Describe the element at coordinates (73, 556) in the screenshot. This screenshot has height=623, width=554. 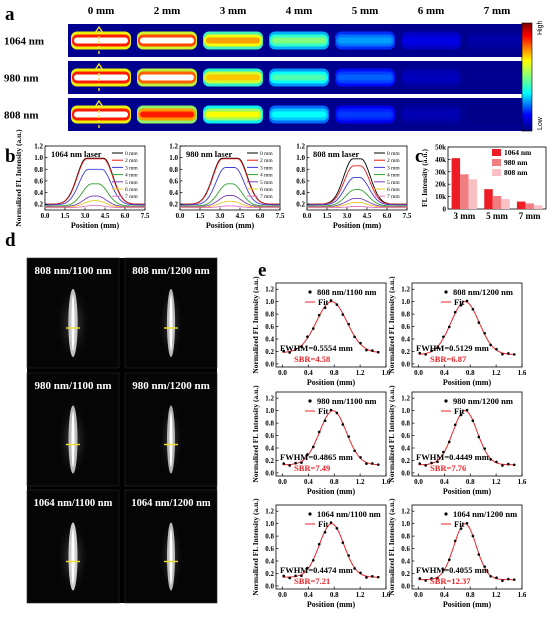
I see `vessel-core` at that location.